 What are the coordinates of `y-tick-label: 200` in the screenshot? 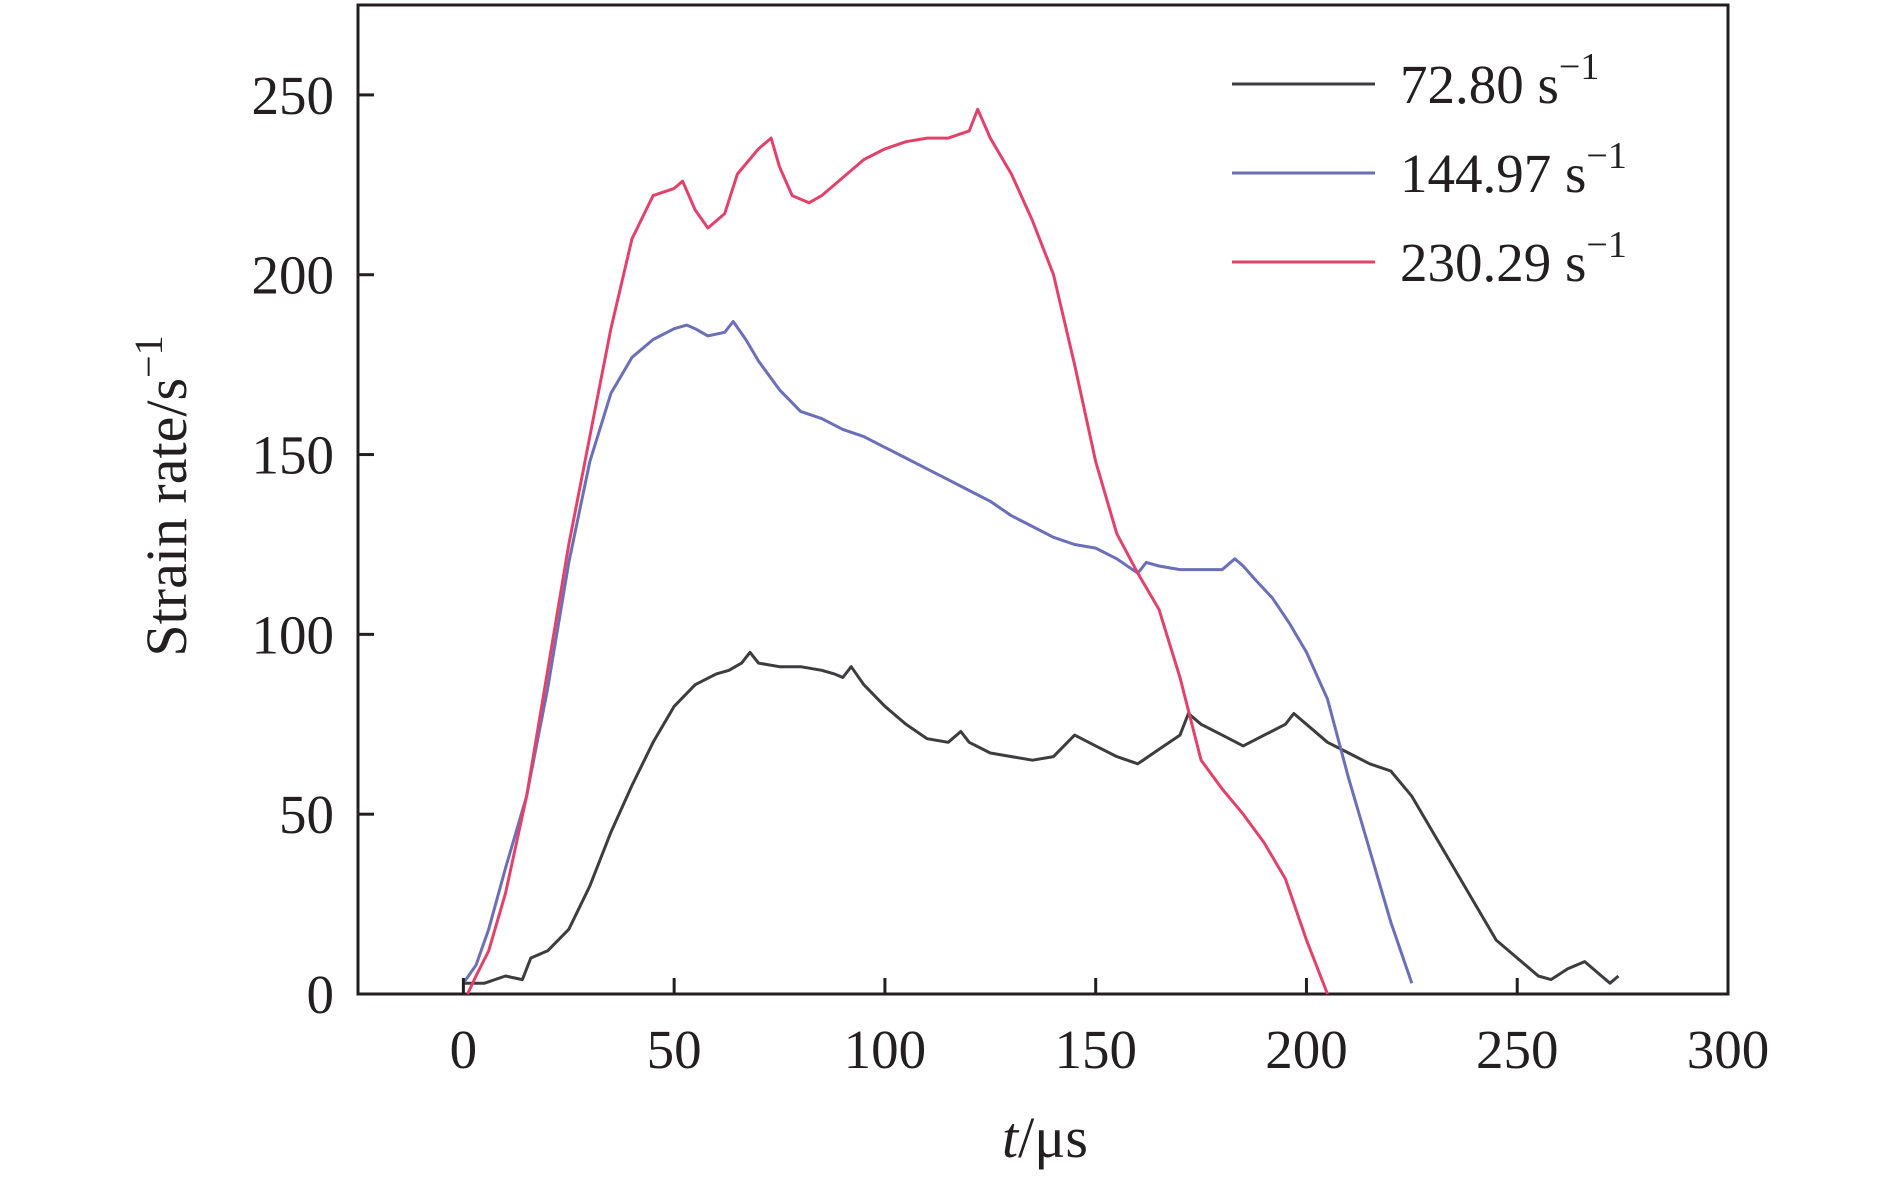 It's located at (293, 275).